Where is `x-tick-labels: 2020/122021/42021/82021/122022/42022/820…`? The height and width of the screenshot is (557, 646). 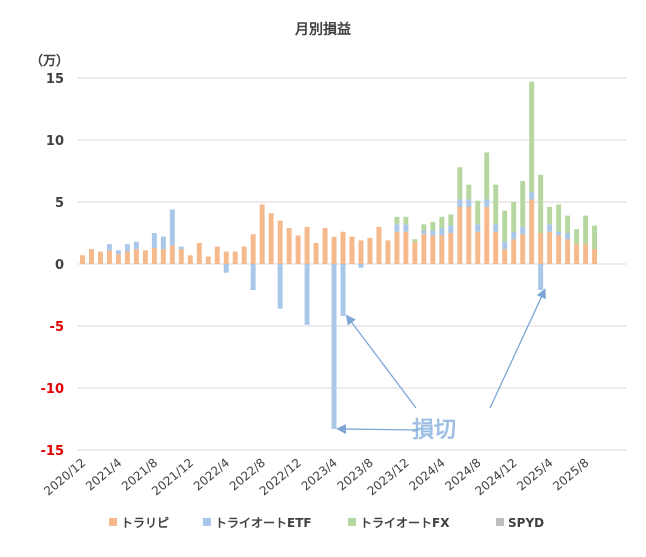
x-tick-labels: 2020/122021/42021/82021/122022/42022/820… is located at coordinates (316, 477).